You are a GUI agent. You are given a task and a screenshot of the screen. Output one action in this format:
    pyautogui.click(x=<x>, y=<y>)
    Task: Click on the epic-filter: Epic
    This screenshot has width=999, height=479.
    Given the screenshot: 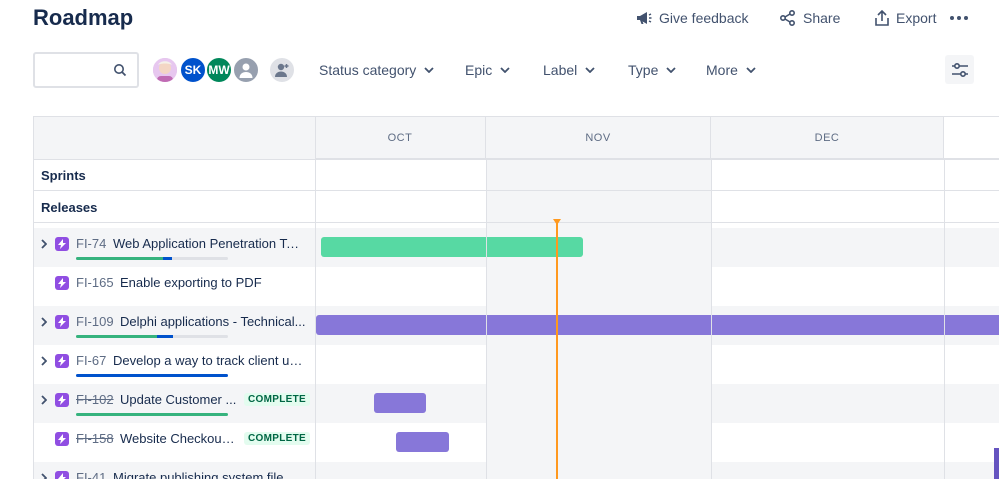 What is the action you would take?
    pyautogui.click(x=487, y=70)
    